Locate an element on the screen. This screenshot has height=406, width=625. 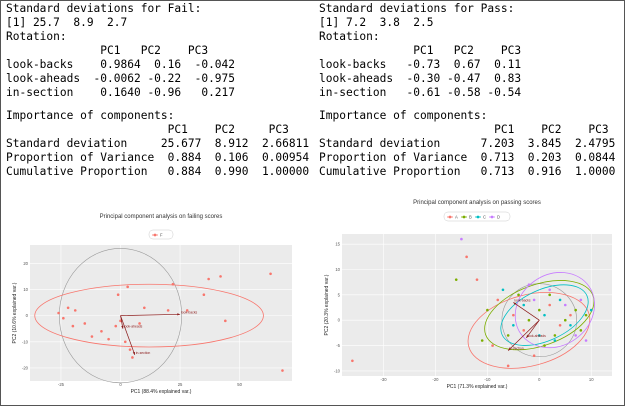
pass-importance-row: Cumulative Proportion 0.713 0.916 1.0000 is located at coordinates (467, 171).